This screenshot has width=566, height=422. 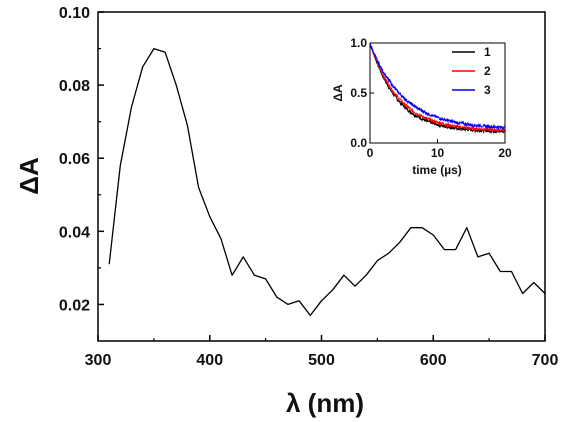 I want to click on inset-plot: 0 10 20 0.0 0.5 1.0 1 2 3 ΔA time (µs), so click(x=421, y=106).